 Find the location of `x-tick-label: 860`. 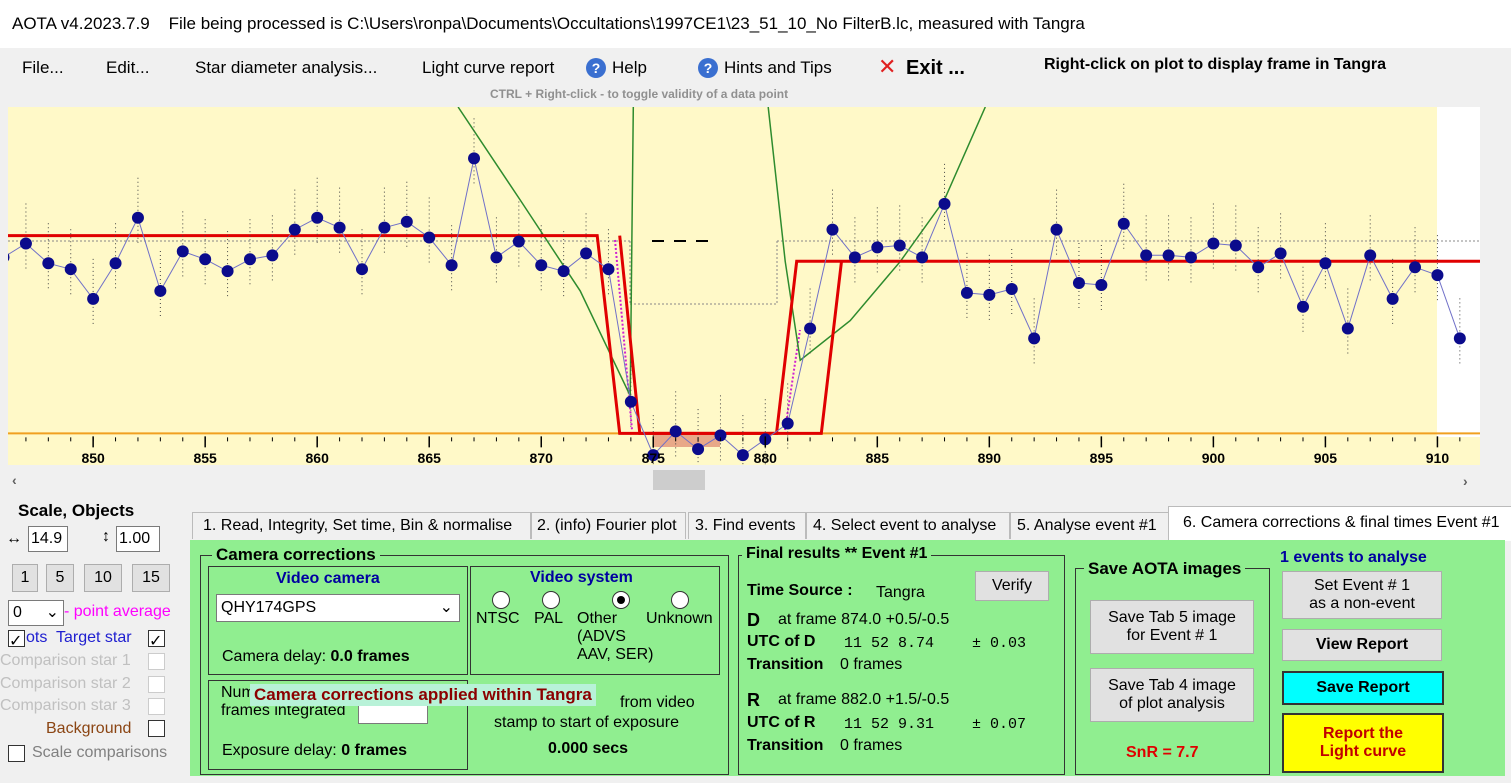

x-tick-label: 860 is located at coordinates (318, 458).